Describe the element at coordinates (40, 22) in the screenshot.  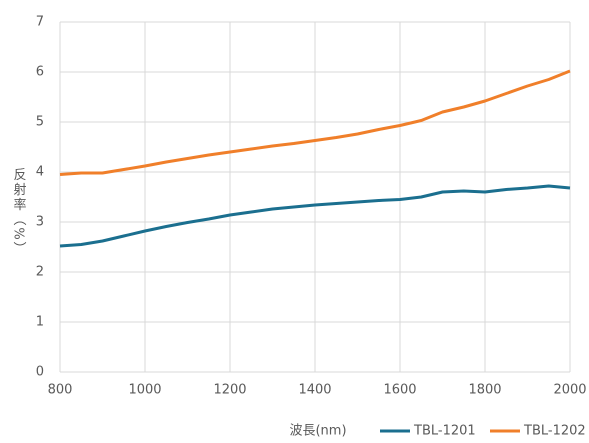
I see `y-tick-label: 7` at that location.